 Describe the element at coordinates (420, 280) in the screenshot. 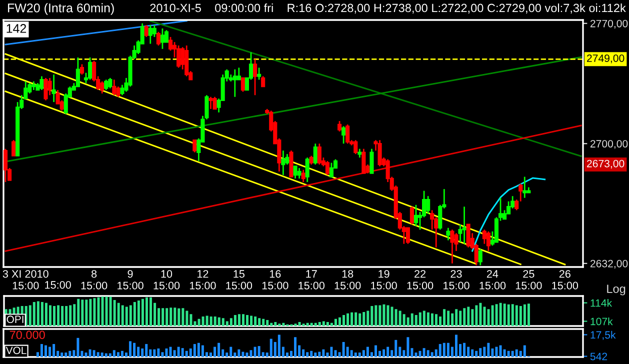

I see `x-tick-label: 22 15:00` at that location.